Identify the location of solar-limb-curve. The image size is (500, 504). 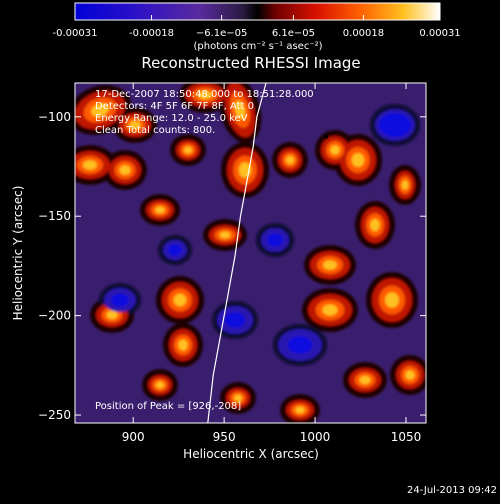
(237, 253).